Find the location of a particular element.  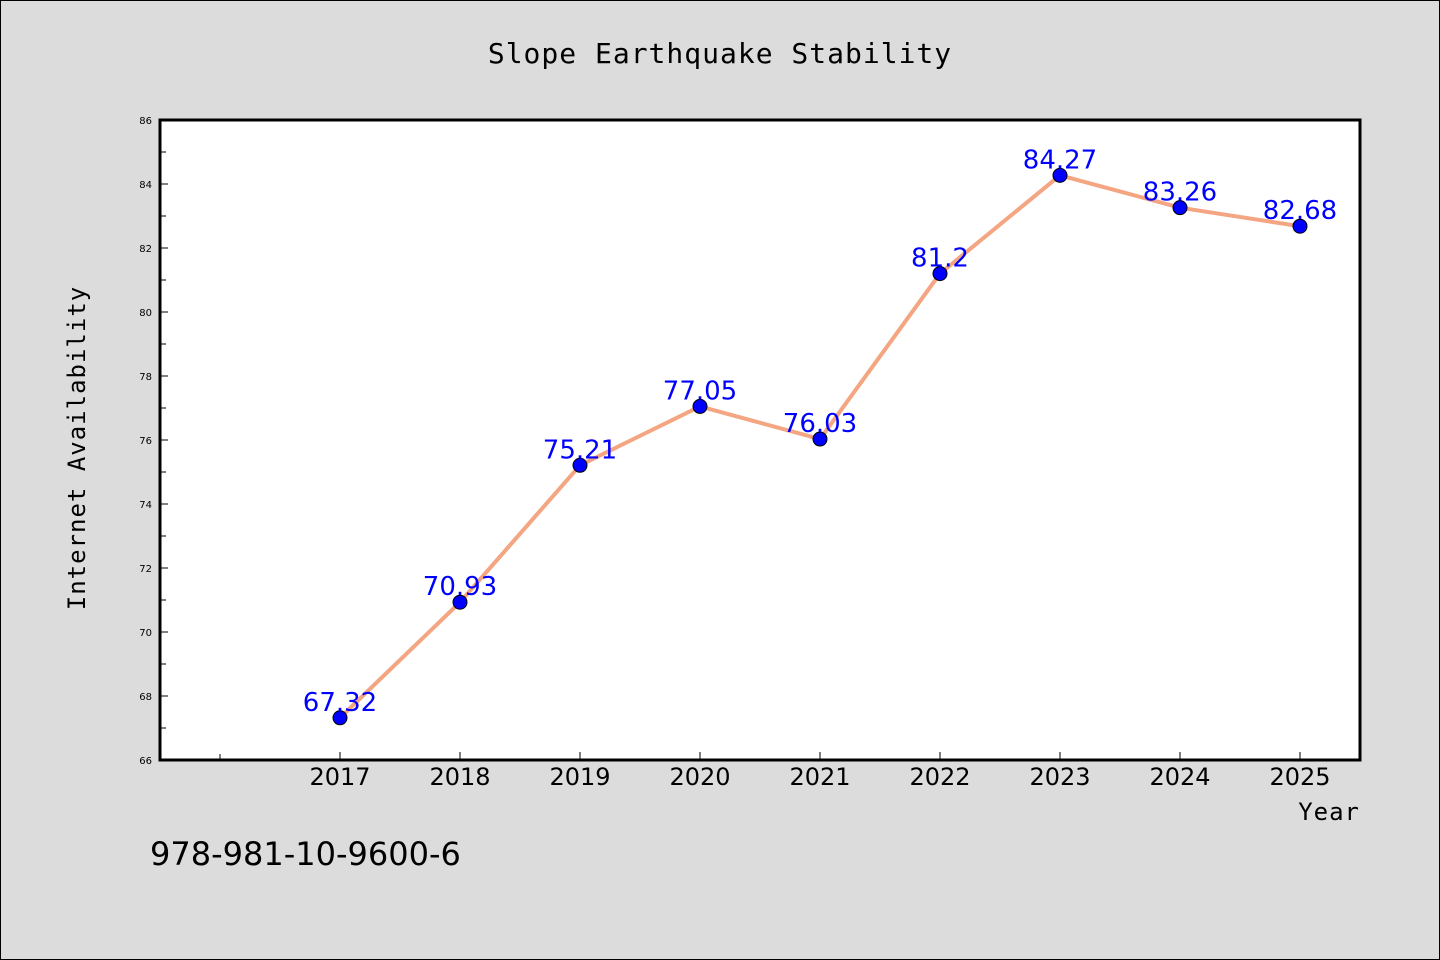

x-tick-label: 2023 is located at coordinates (1059, 777).